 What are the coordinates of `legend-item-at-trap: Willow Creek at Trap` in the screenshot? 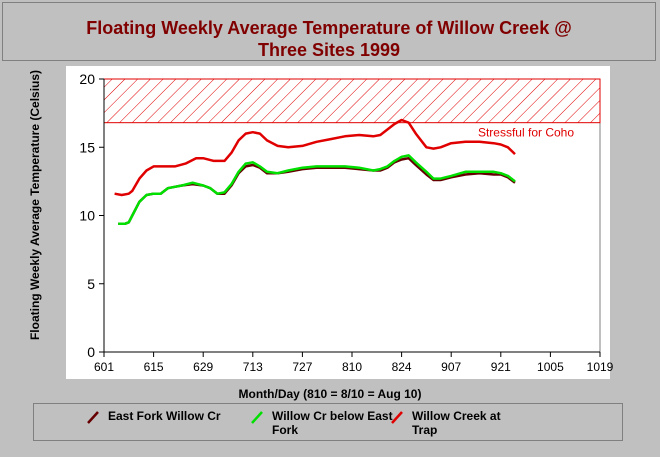 It's located at (456, 423).